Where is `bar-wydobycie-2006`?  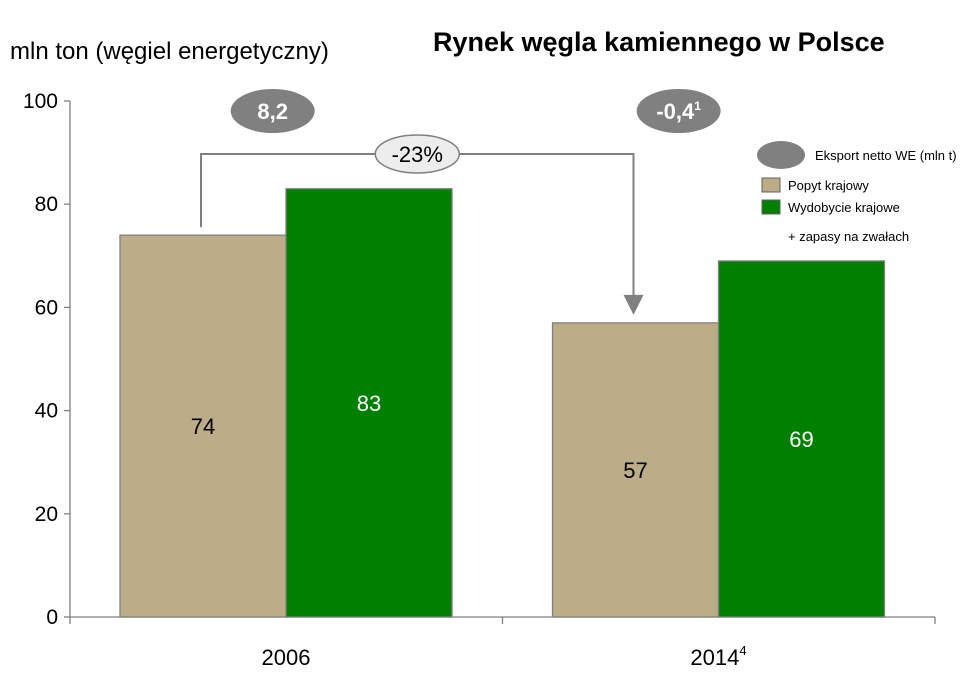 bar-wydobycie-2006 is located at coordinates (369, 403).